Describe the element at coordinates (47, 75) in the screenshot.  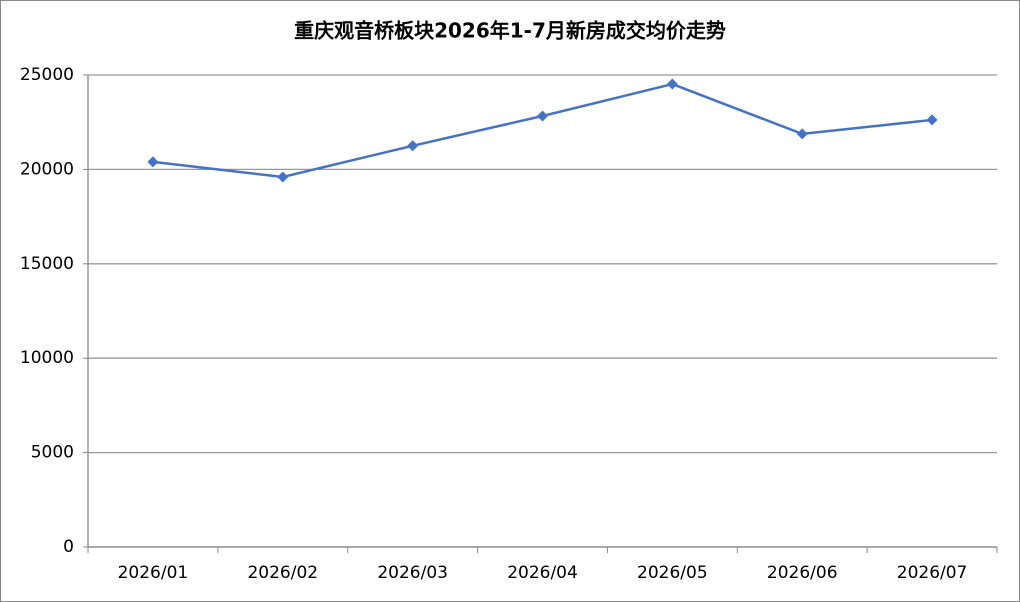
I see `y-tick-label: 25000` at that location.